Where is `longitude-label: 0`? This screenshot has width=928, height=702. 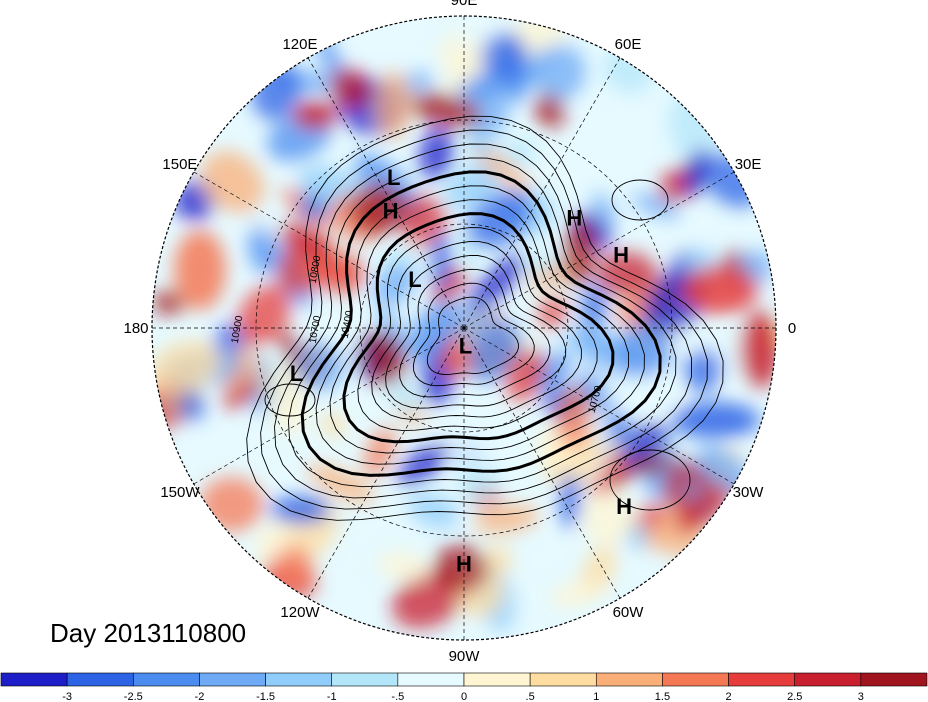 longitude-label: 0 is located at coordinates (792, 328).